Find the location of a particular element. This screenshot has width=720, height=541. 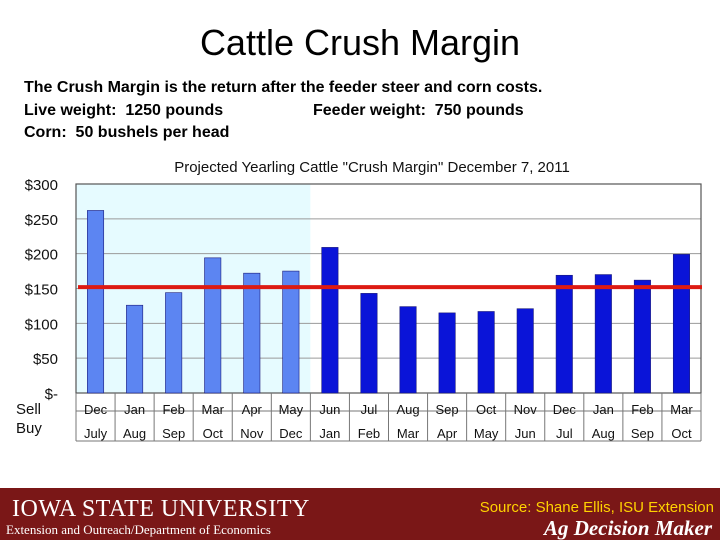

x-tick-label-sell: May is located at coordinates (291, 409).